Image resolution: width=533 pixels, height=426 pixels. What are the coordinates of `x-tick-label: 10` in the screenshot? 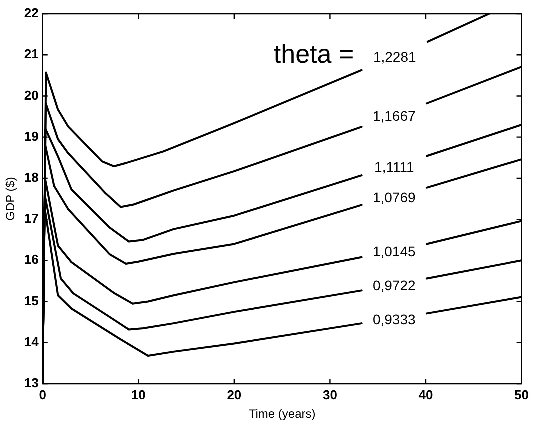 It's located at (138, 394).